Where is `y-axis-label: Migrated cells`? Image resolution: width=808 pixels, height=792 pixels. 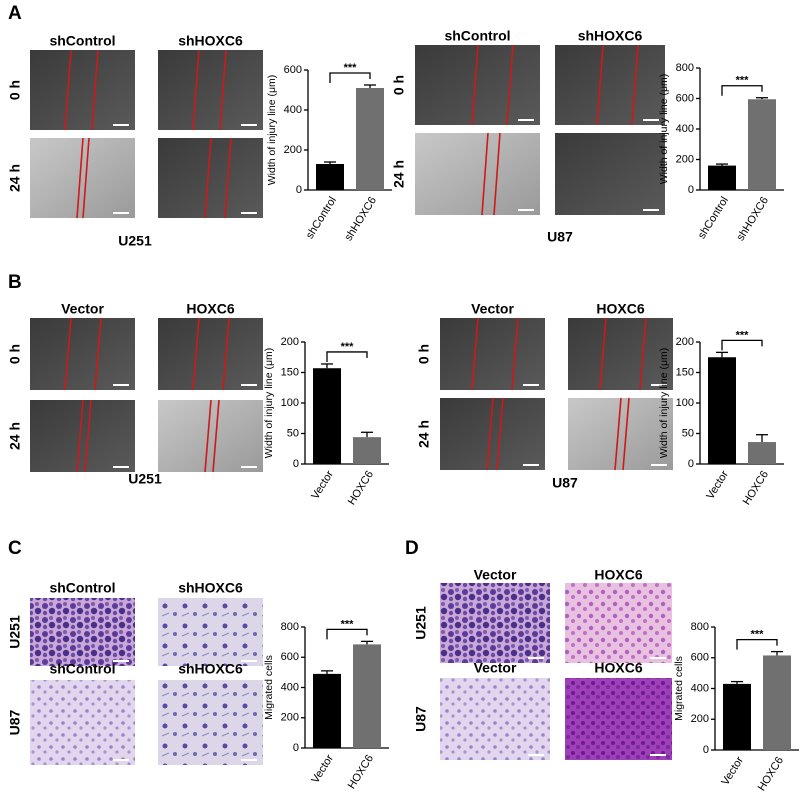 y-axis-label: Migrated cells is located at coordinates (269, 687).